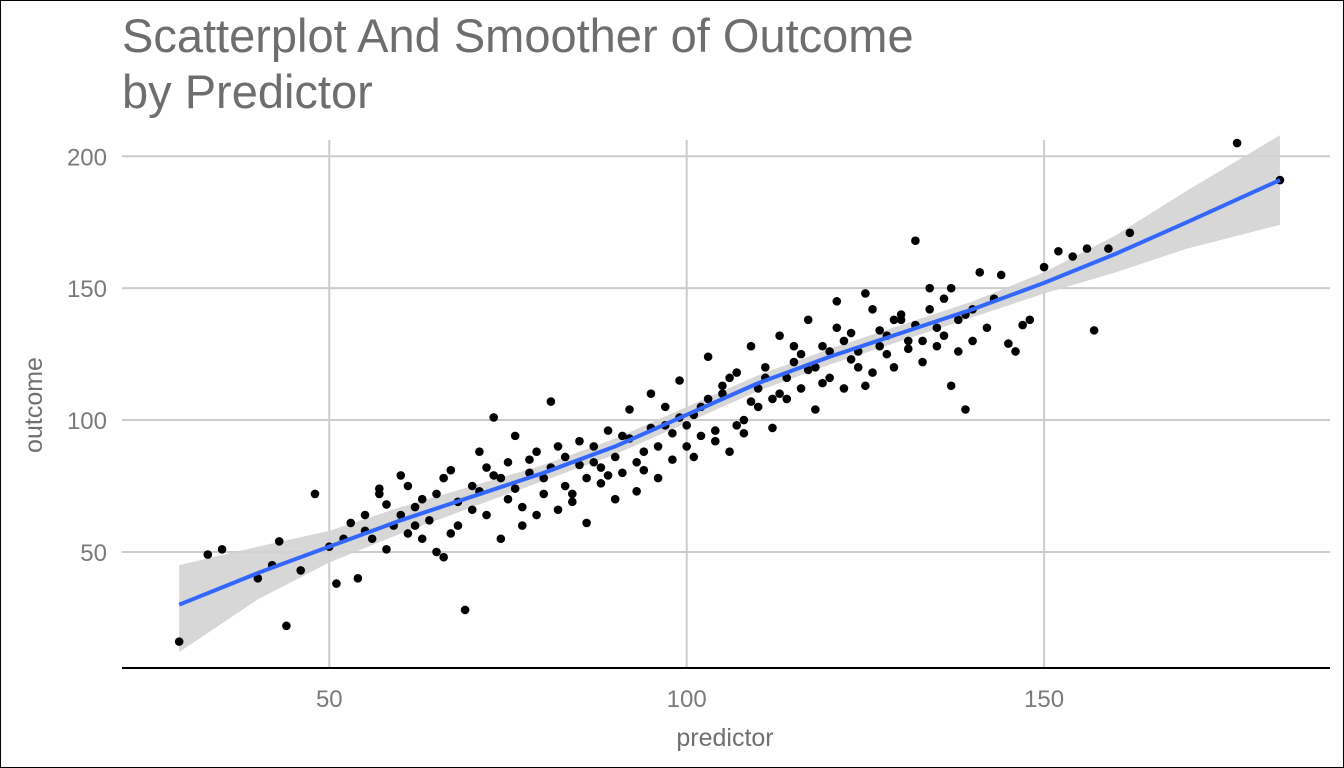  I want to click on x-tick-label: 150, so click(1044, 699).